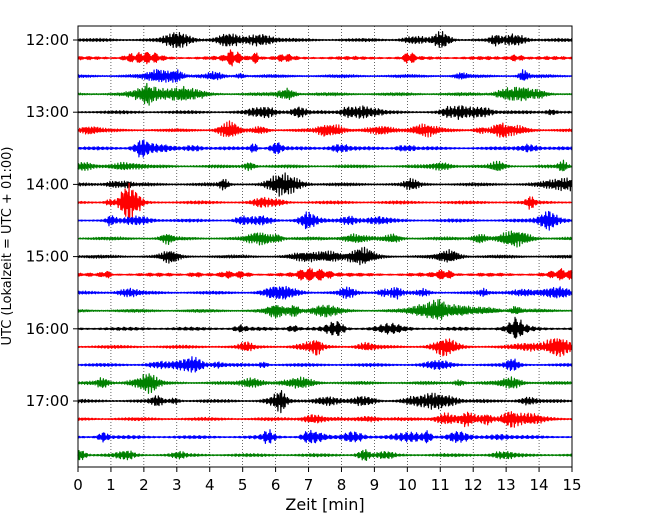 The width and height of the screenshot is (650, 520). I want to click on x-tick-label: 1, so click(111, 485).